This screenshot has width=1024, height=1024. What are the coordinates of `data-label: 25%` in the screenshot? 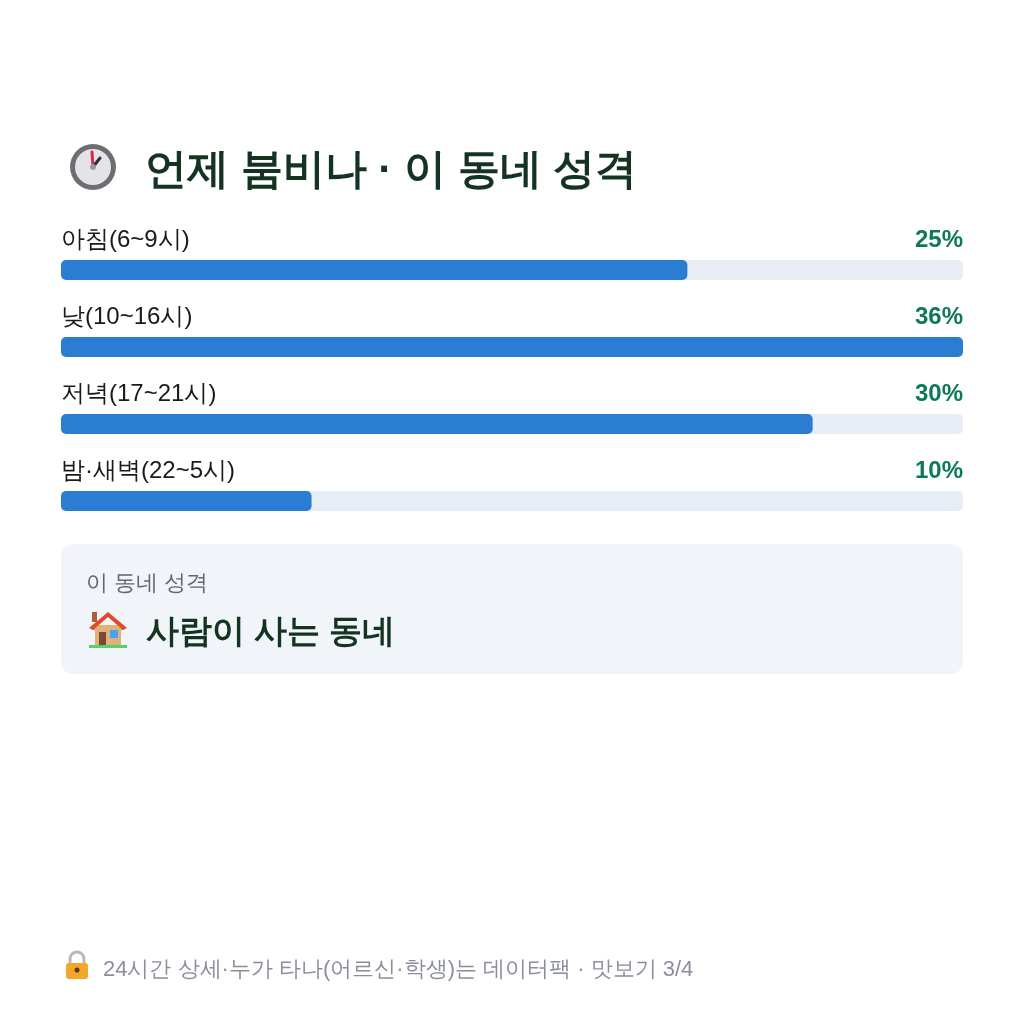 It's located at (938, 238).